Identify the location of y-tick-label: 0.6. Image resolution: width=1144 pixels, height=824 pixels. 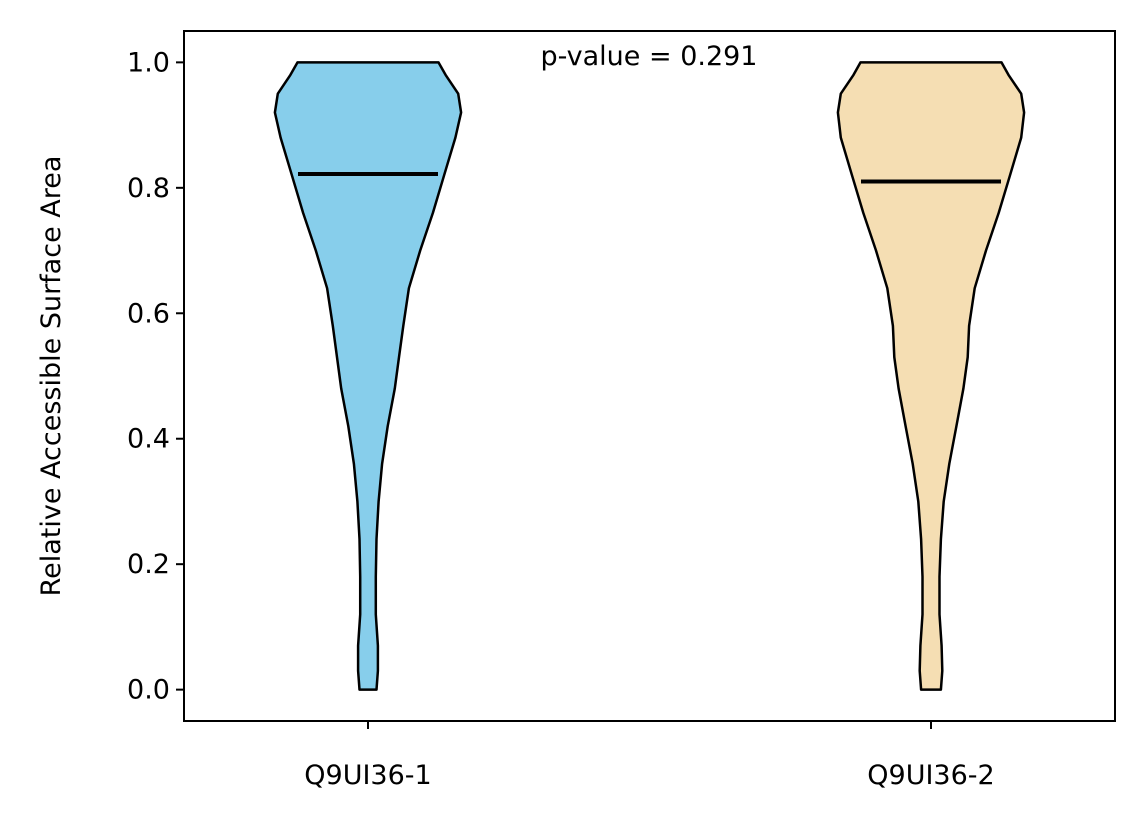
(148, 313).